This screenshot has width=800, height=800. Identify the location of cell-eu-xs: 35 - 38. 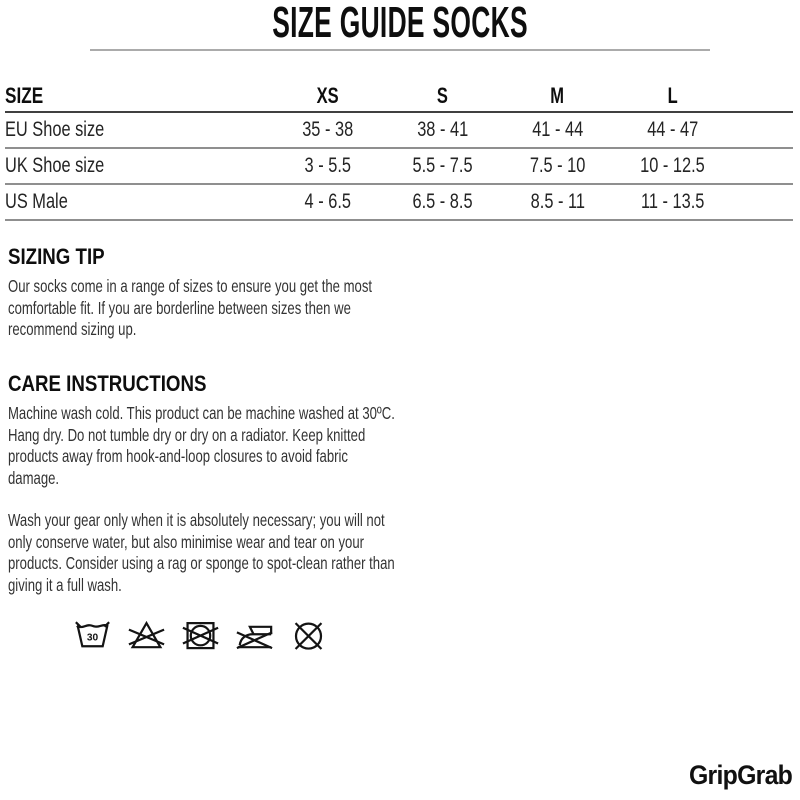
(327, 130).